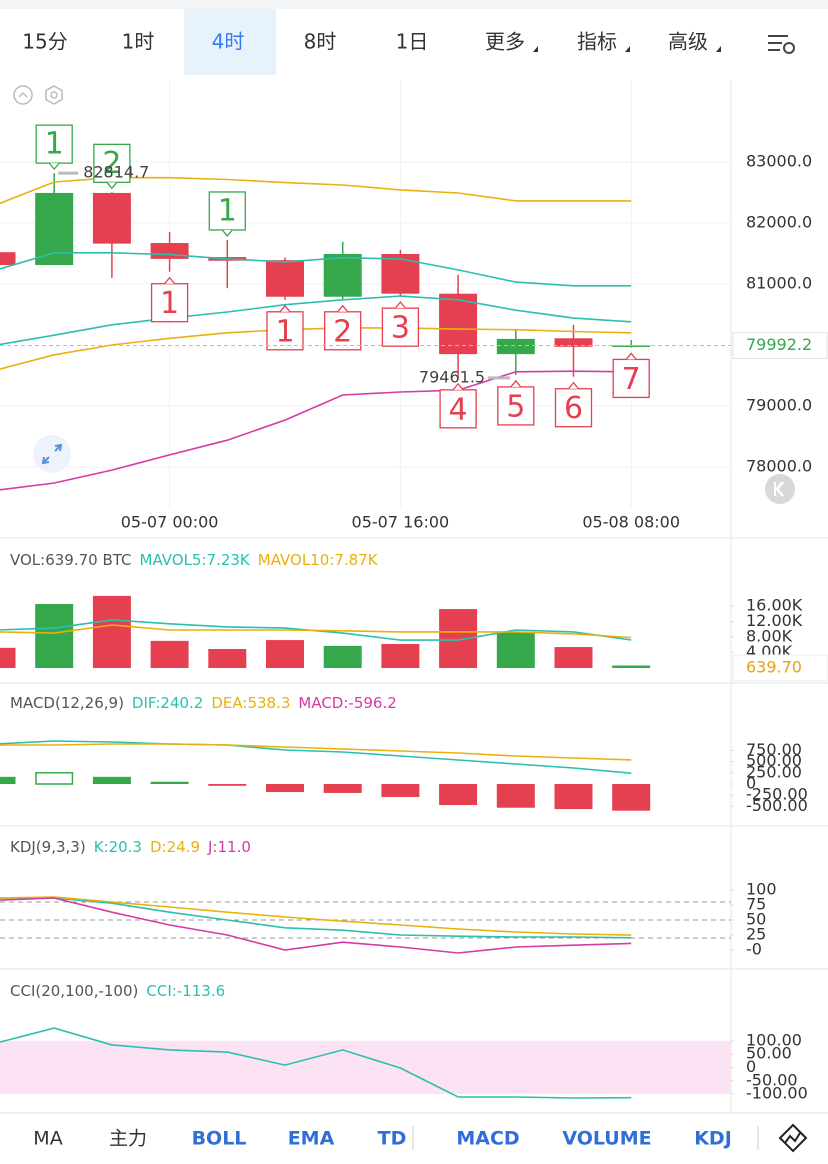 The width and height of the screenshot is (828, 1164). I want to click on panel-header: CCI(20,100,-100) CCI:-113.6, so click(117, 991).